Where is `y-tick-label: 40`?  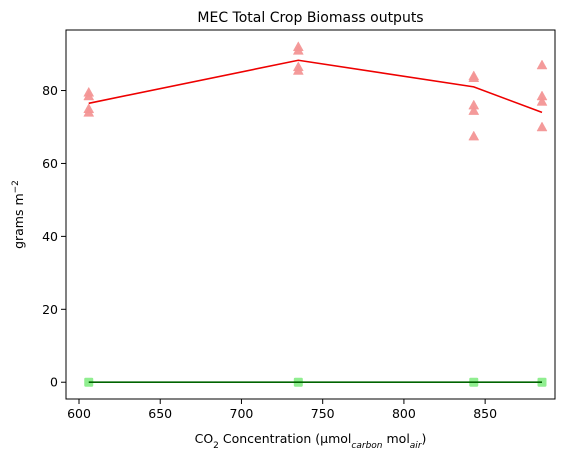 y-tick-label: 40 is located at coordinates (50, 236).